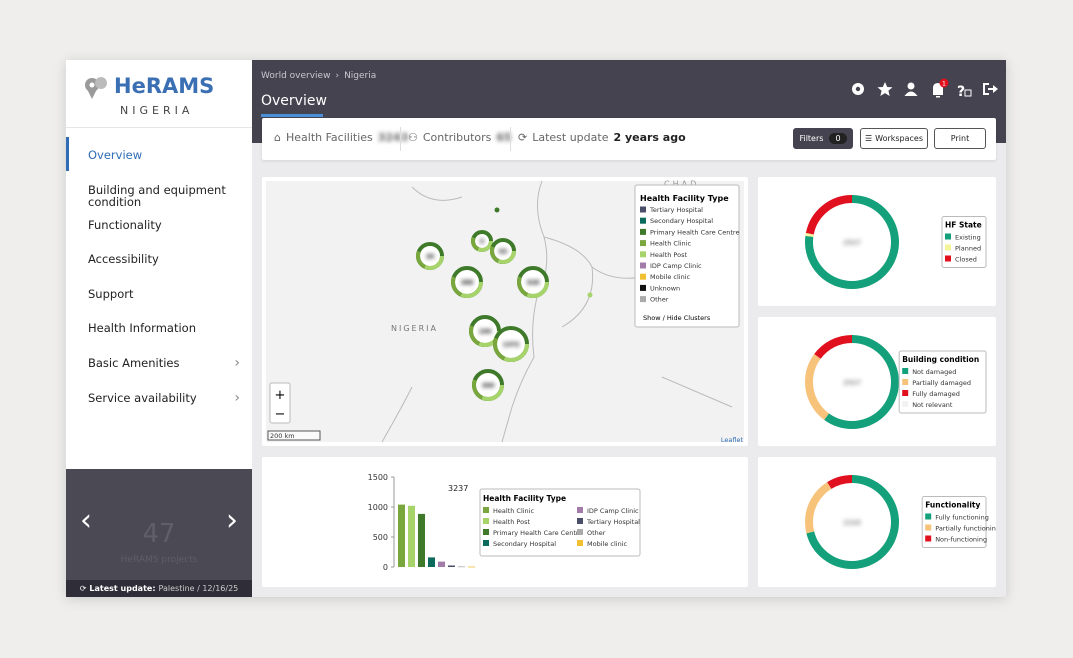 This screenshot has width=1073, height=658. I want to click on star-icon, so click(885, 89).